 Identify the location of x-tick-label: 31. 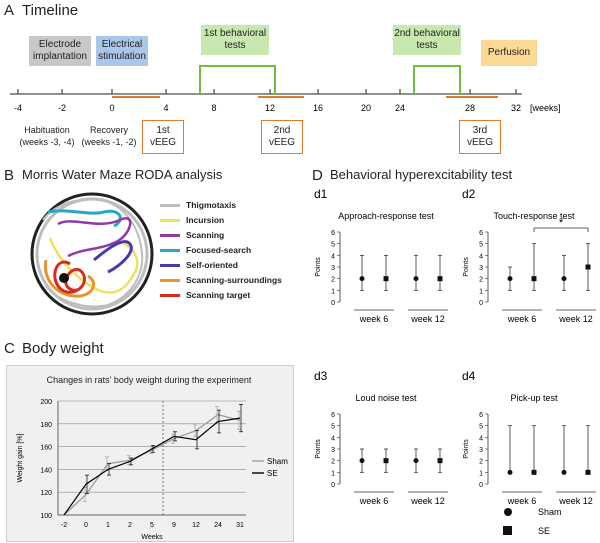
(240, 525).